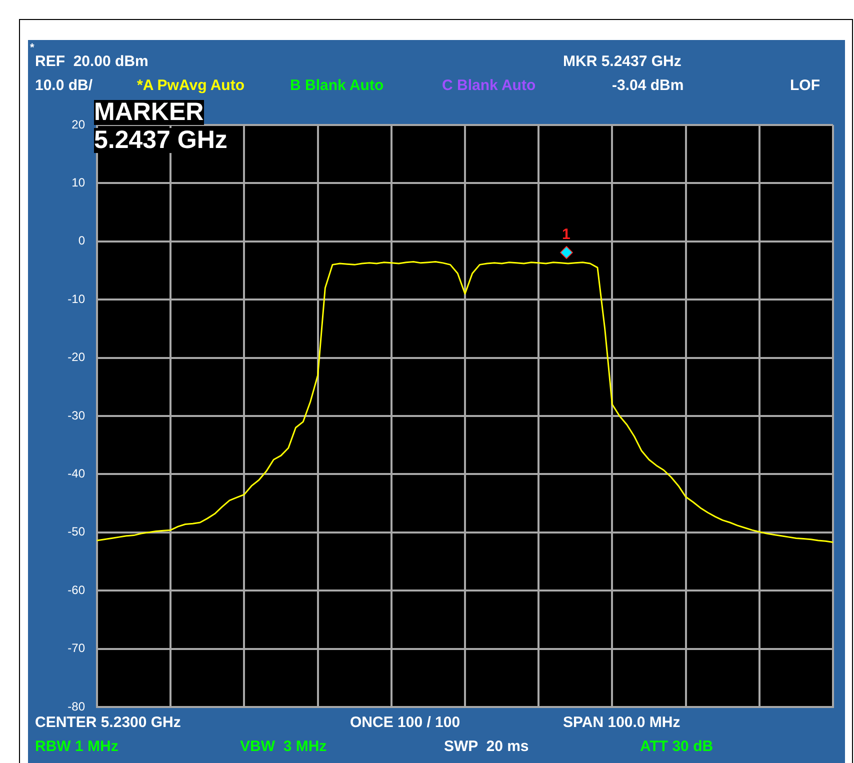 The image size is (854, 763). Describe the element at coordinates (79, 124) in the screenshot. I see `y-tick-label: 20` at that location.